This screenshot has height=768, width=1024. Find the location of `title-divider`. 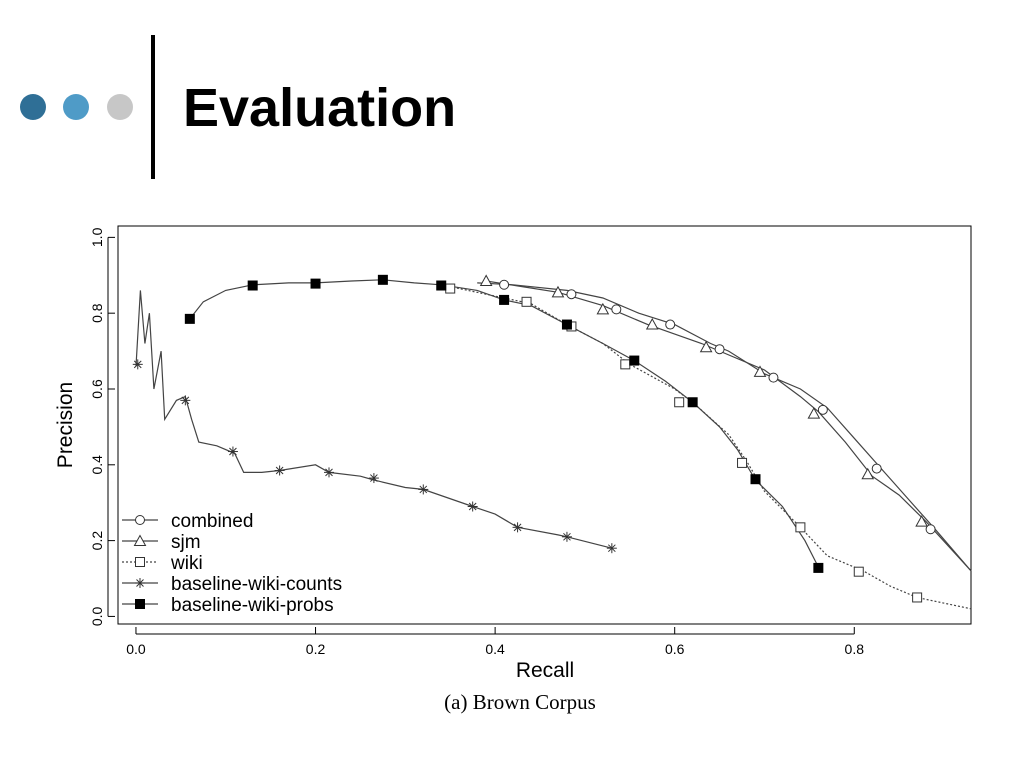

title-divider is located at coordinates (153, 107).